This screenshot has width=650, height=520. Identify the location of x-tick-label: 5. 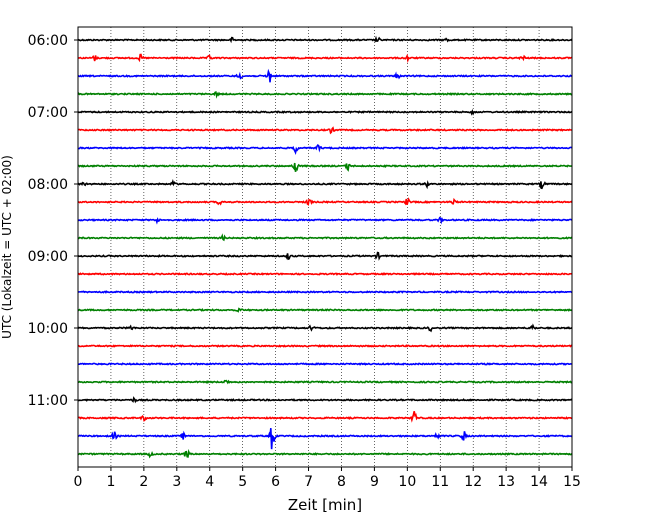
(242, 482).